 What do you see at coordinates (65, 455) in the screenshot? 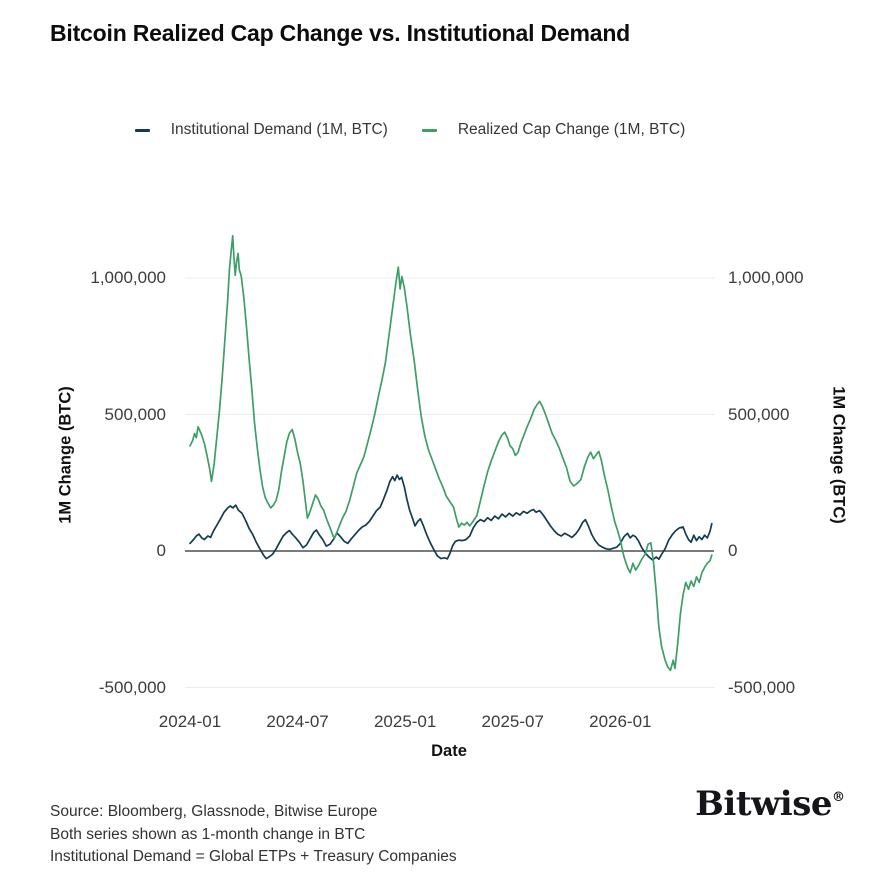
I see `y-axis-title-left: 1M Change (BTC)` at bounding box center [65, 455].